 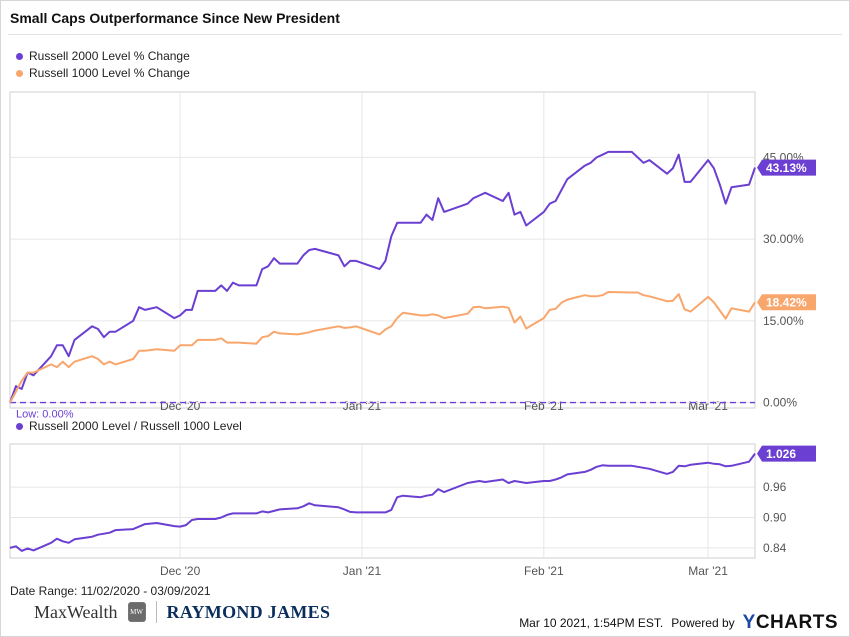 What do you see at coordinates (19, 426) in the screenshot?
I see `legend-dot-ratio-icon` at bounding box center [19, 426].